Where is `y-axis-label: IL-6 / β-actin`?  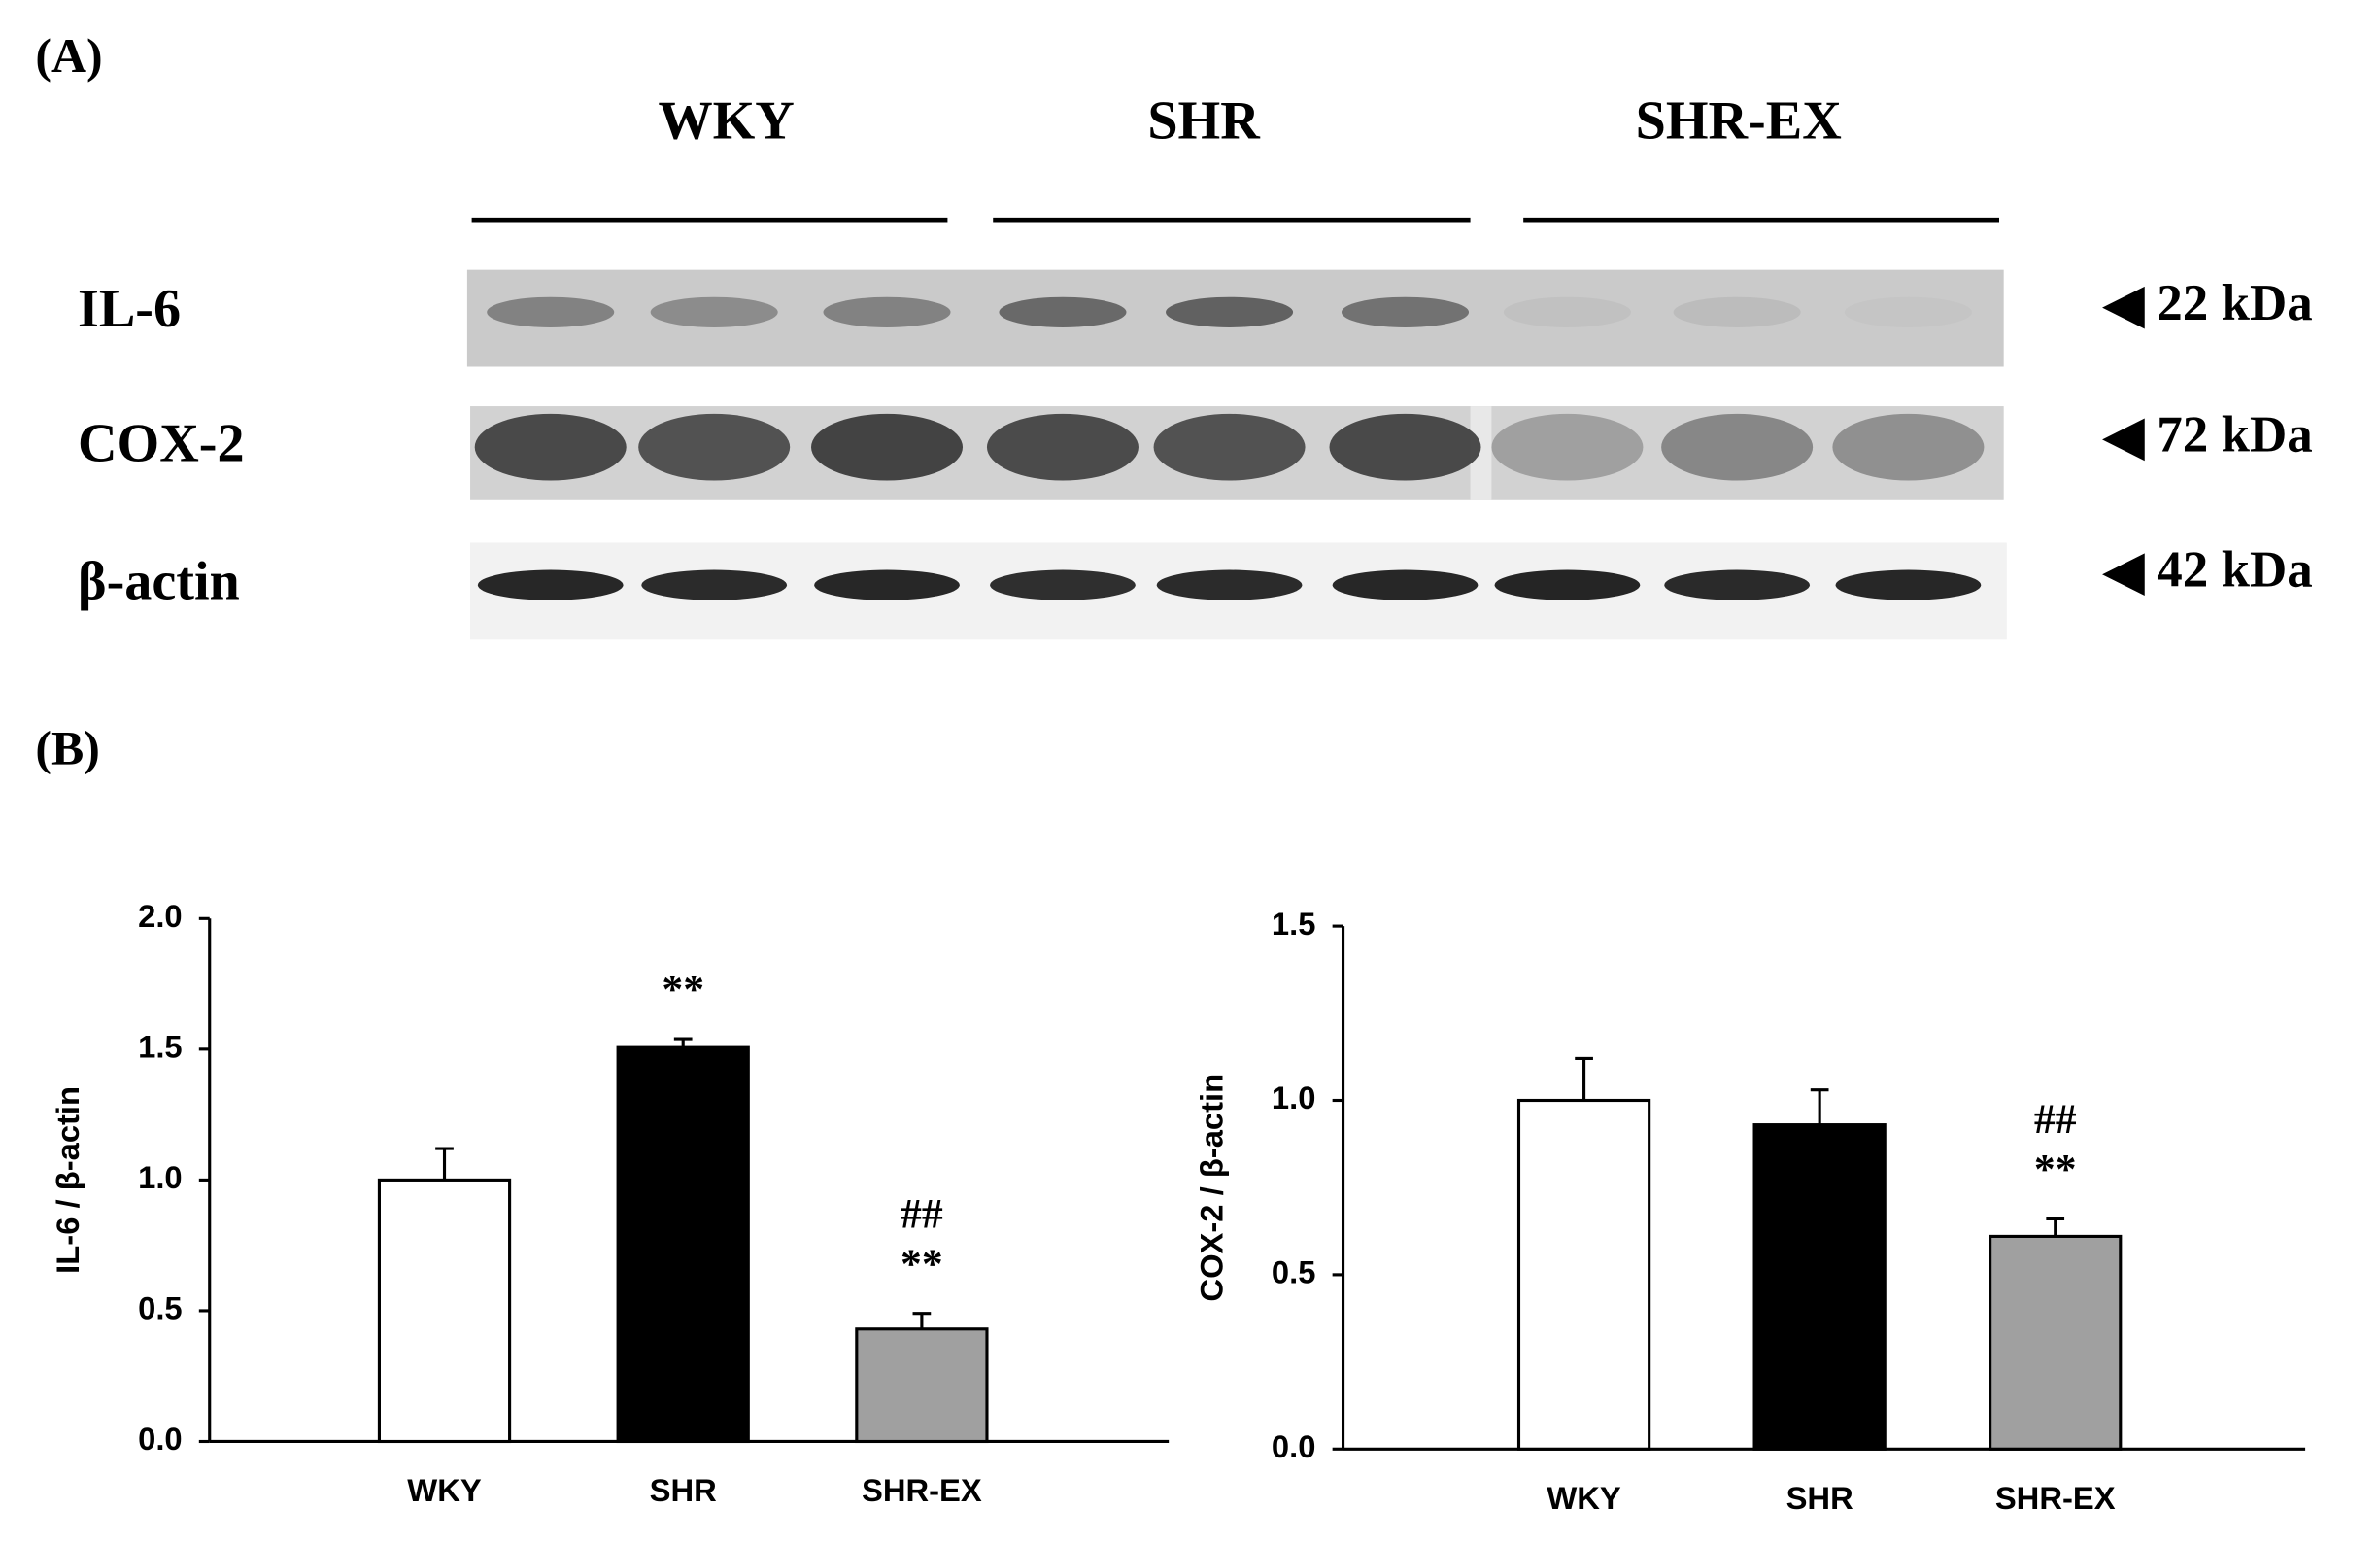
y-axis-label: IL-6 / β-actin is located at coordinates (67, 1180).